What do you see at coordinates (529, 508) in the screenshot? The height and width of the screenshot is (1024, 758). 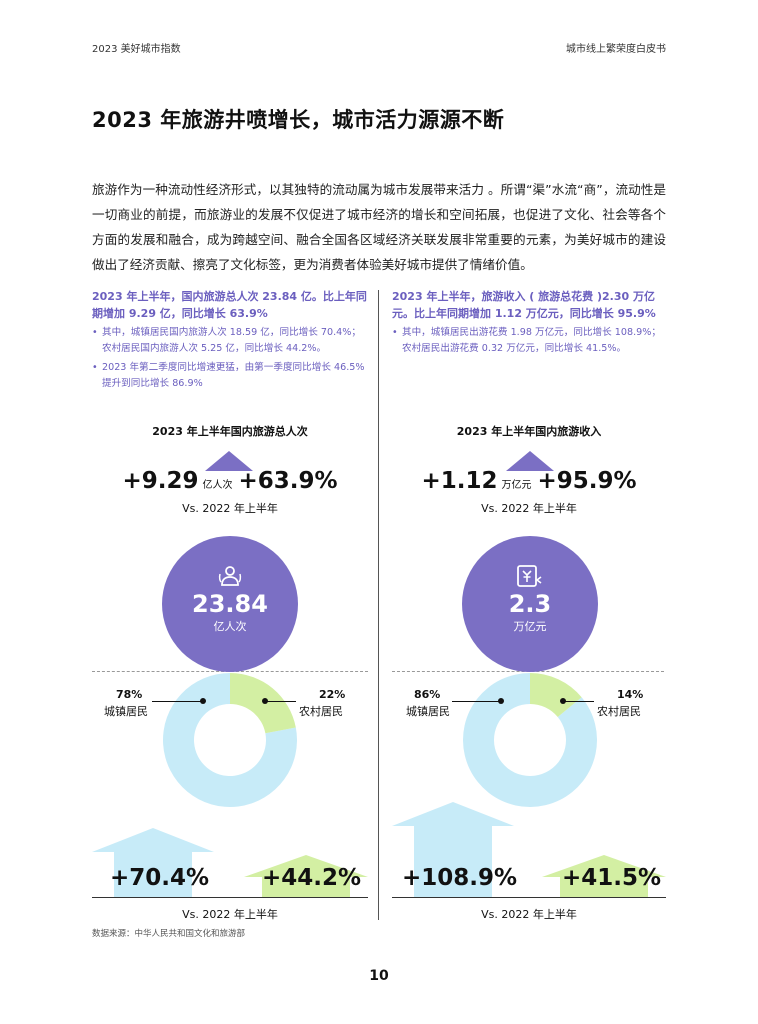 I see `right-vs: Vs. 2022 年上半年` at bounding box center [529, 508].